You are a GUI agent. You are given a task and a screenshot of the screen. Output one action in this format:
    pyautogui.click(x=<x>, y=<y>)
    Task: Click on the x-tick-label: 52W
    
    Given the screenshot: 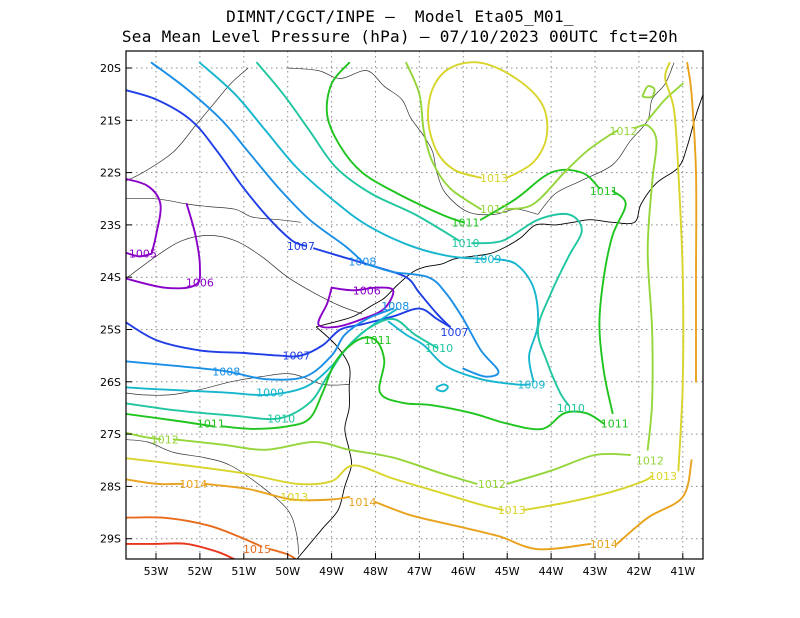 What is the action you would take?
    pyautogui.click(x=199, y=571)
    